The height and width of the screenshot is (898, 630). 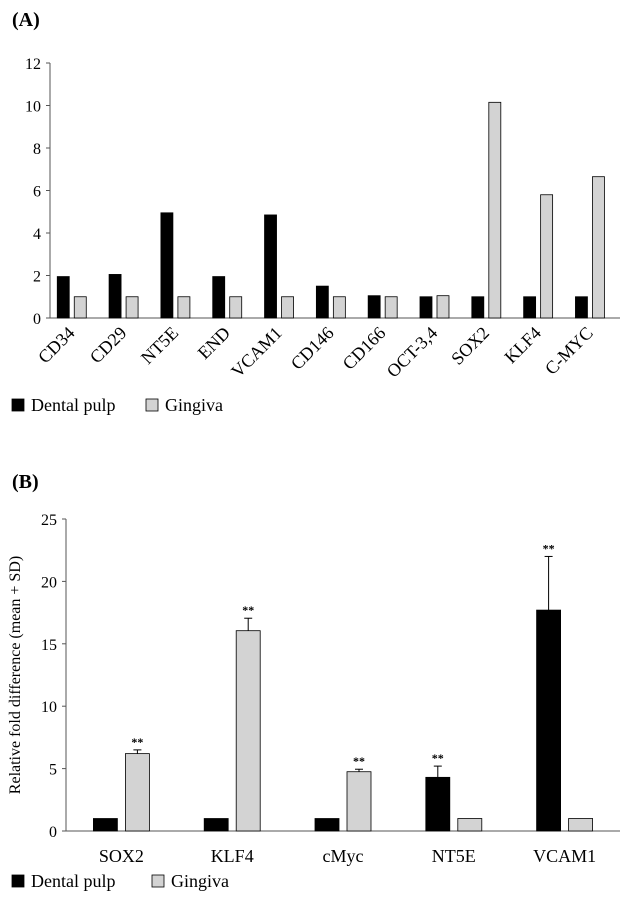 I want to click on x-tick-label: cMyc, so click(x=343, y=856).